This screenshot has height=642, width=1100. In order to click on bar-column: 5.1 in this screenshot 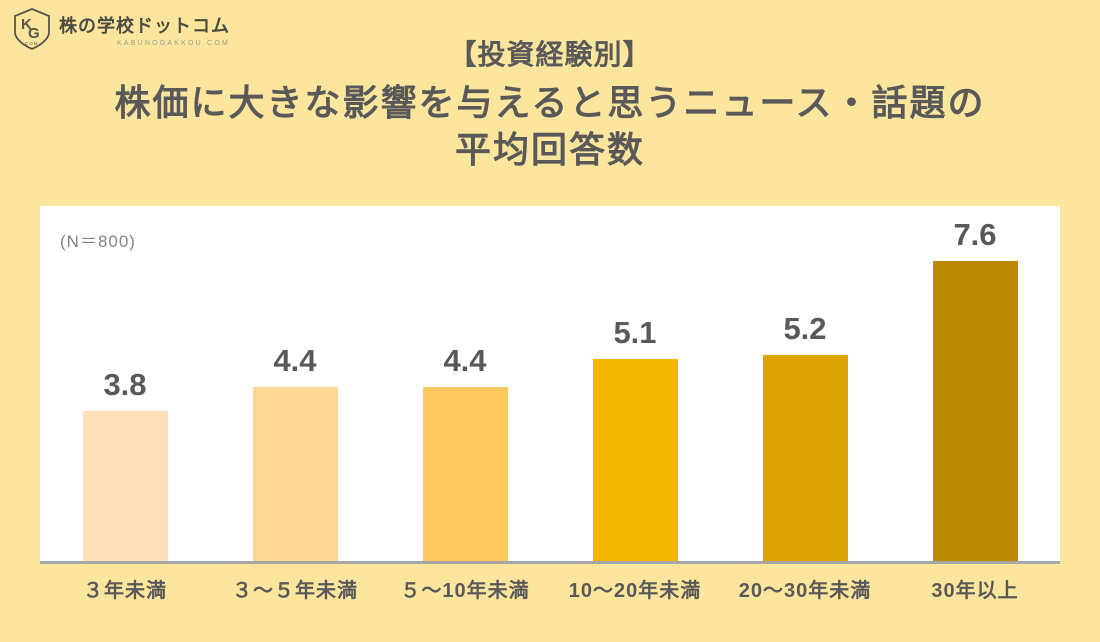, I will do `click(635, 383)`.